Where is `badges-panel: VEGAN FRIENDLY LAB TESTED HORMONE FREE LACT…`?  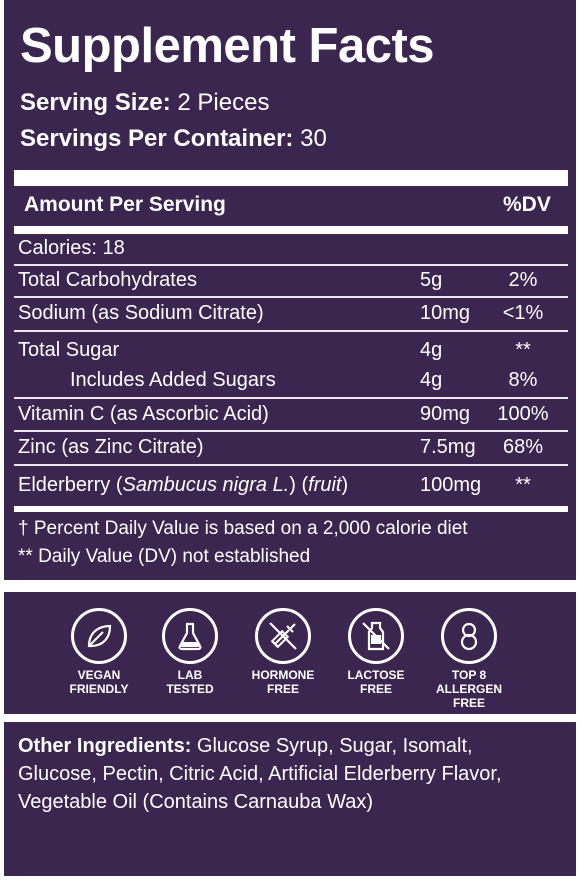
badges-panel: VEGAN FRIENDLY LAB TESTED HORMONE FREE LACT… is located at coordinates (290, 653).